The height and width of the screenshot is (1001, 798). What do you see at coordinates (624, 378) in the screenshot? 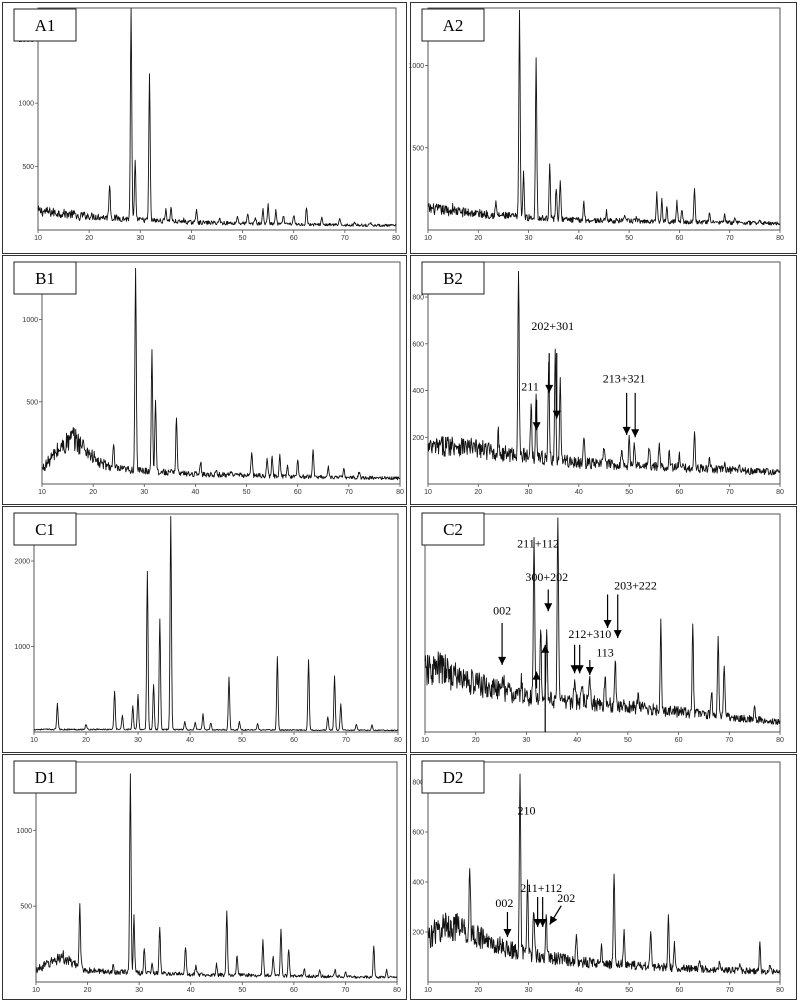
I see `peak-label: 213+321` at bounding box center [624, 378].